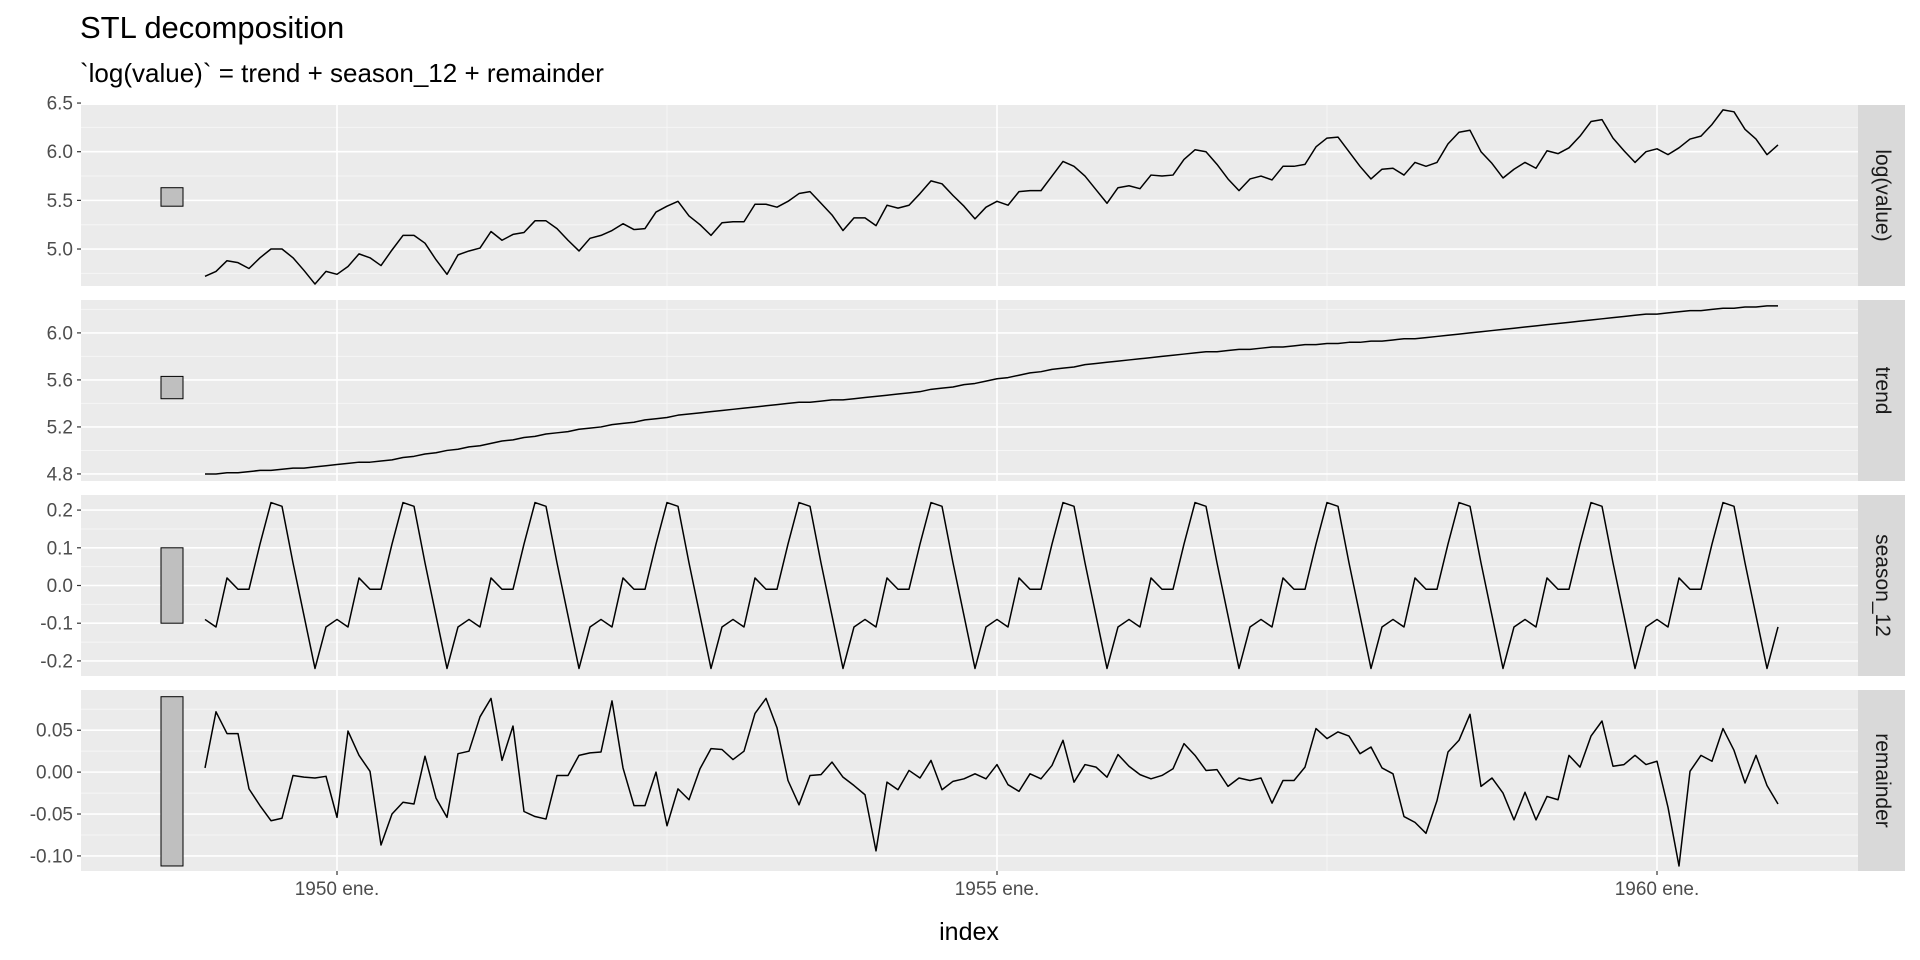 This screenshot has height=960, width=1920. I want to click on facet-strip-label: trend, so click(1882, 391).